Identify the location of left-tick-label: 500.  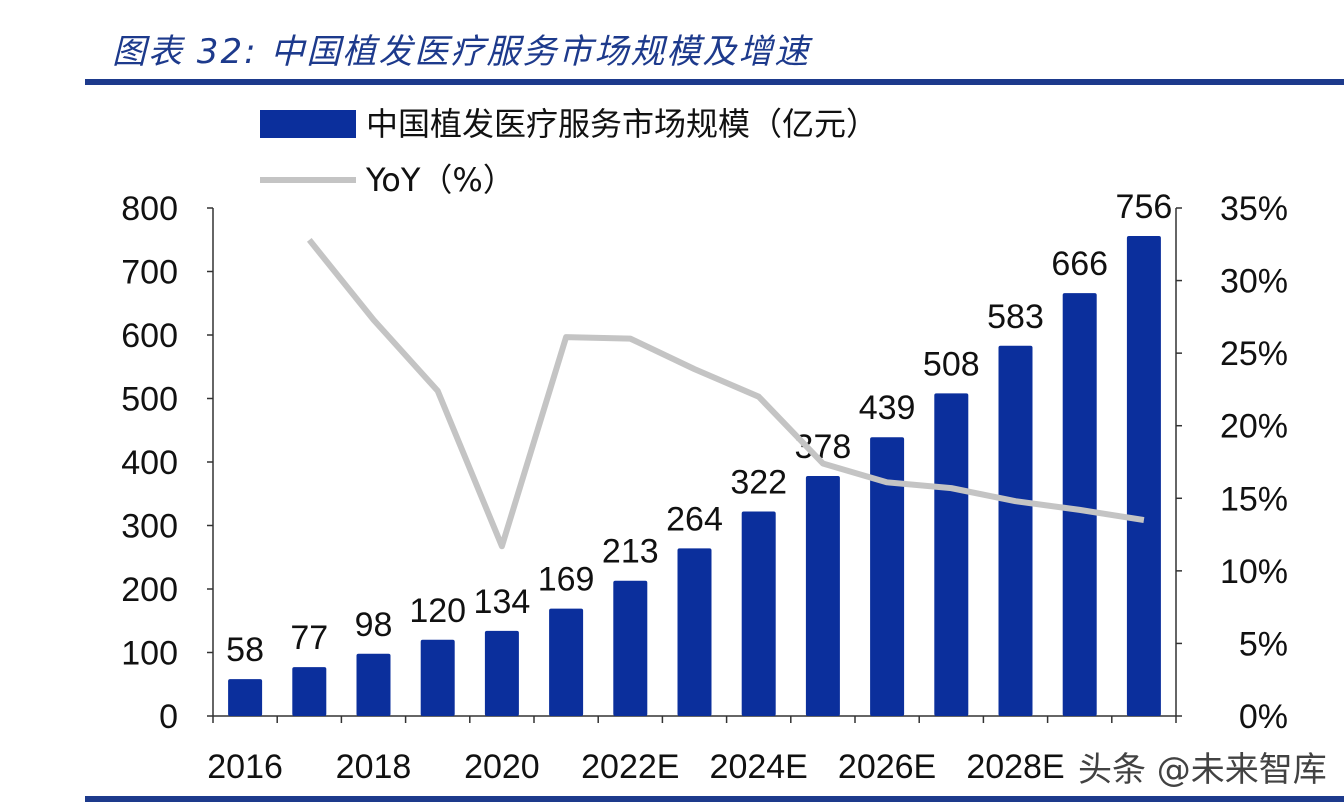
(149, 400).